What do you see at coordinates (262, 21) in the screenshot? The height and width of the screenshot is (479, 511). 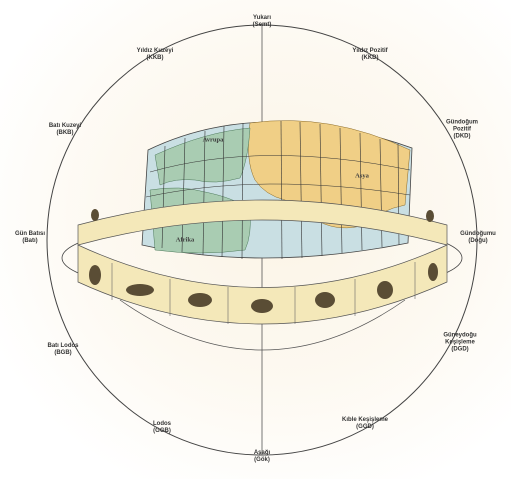 I see `label-top: Yukarı (Semt)` at bounding box center [262, 21].